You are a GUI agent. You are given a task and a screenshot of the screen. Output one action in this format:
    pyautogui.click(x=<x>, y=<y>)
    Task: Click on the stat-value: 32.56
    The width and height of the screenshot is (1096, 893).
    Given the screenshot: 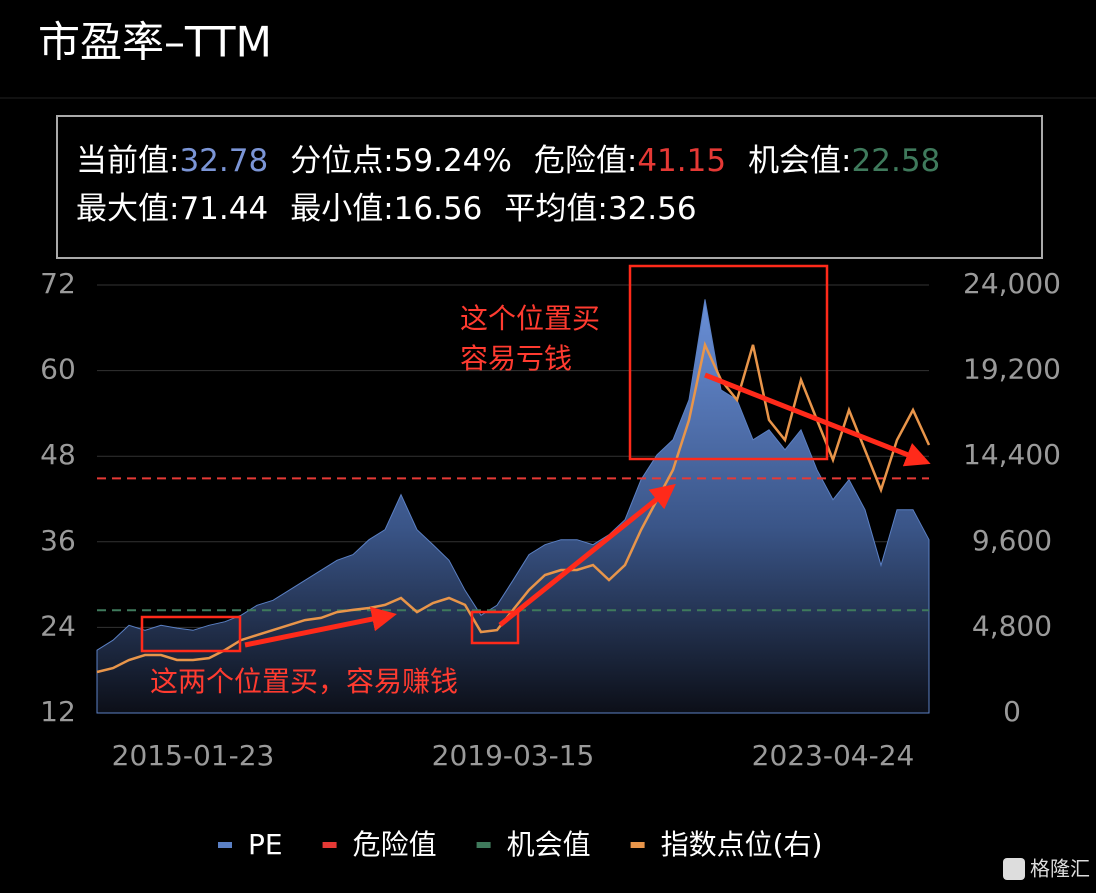 What is the action you would take?
    pyautogui.click(x=652, y=209)
    